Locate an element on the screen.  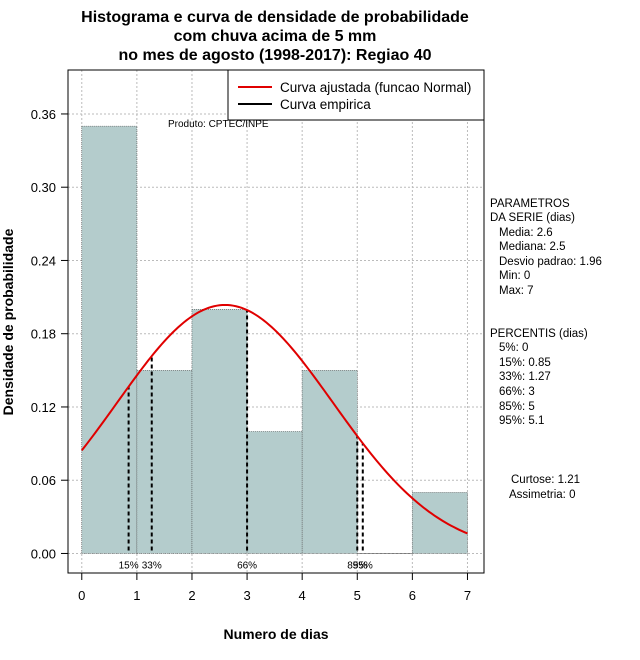
shape-stats: Curtose: 1.21 Assimetria: 0 is located at coordinates (544, 487).